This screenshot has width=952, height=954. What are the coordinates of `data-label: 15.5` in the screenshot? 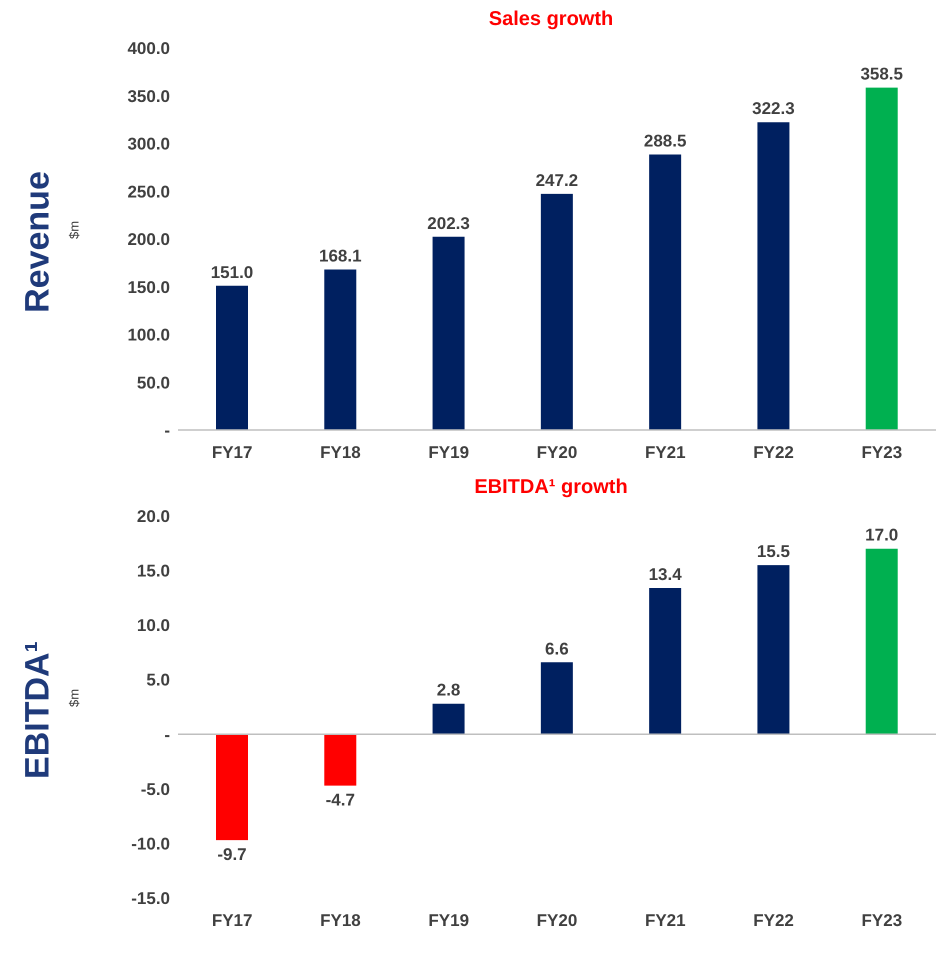 It's located at (773, 552).